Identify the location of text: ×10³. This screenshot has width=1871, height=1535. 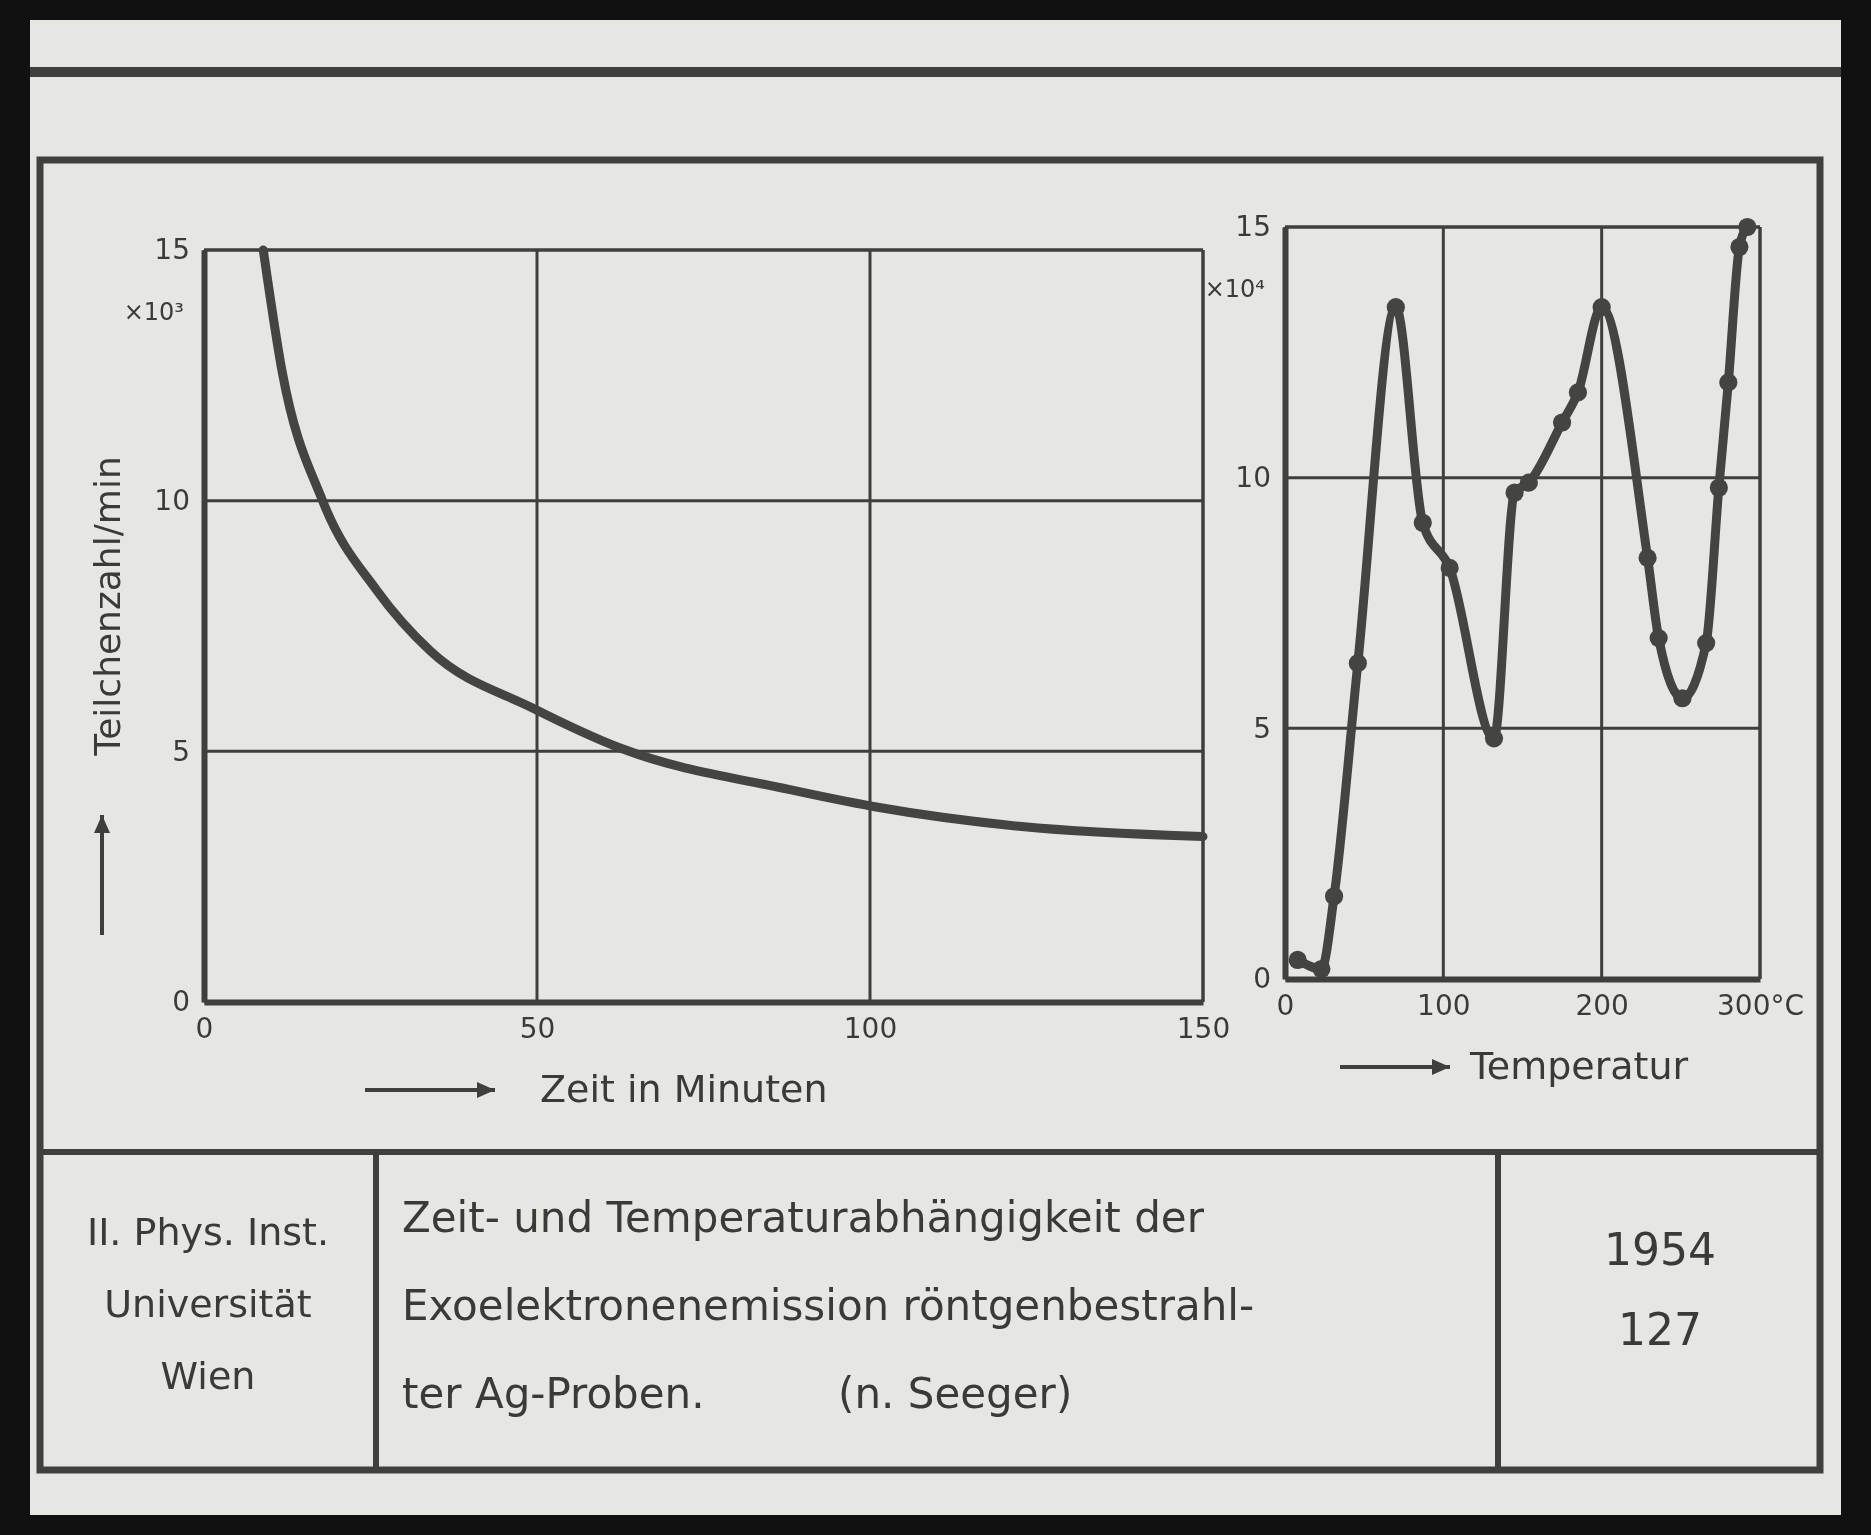
(153, 312).